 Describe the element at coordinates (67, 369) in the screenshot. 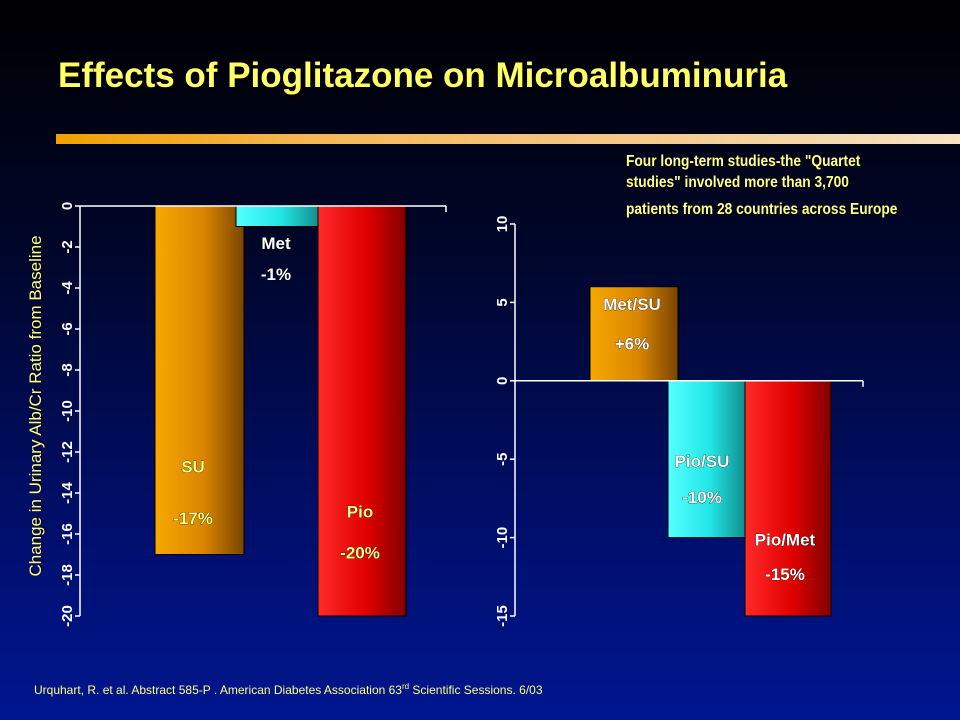

I see `left-tick-label: -8` at that location.